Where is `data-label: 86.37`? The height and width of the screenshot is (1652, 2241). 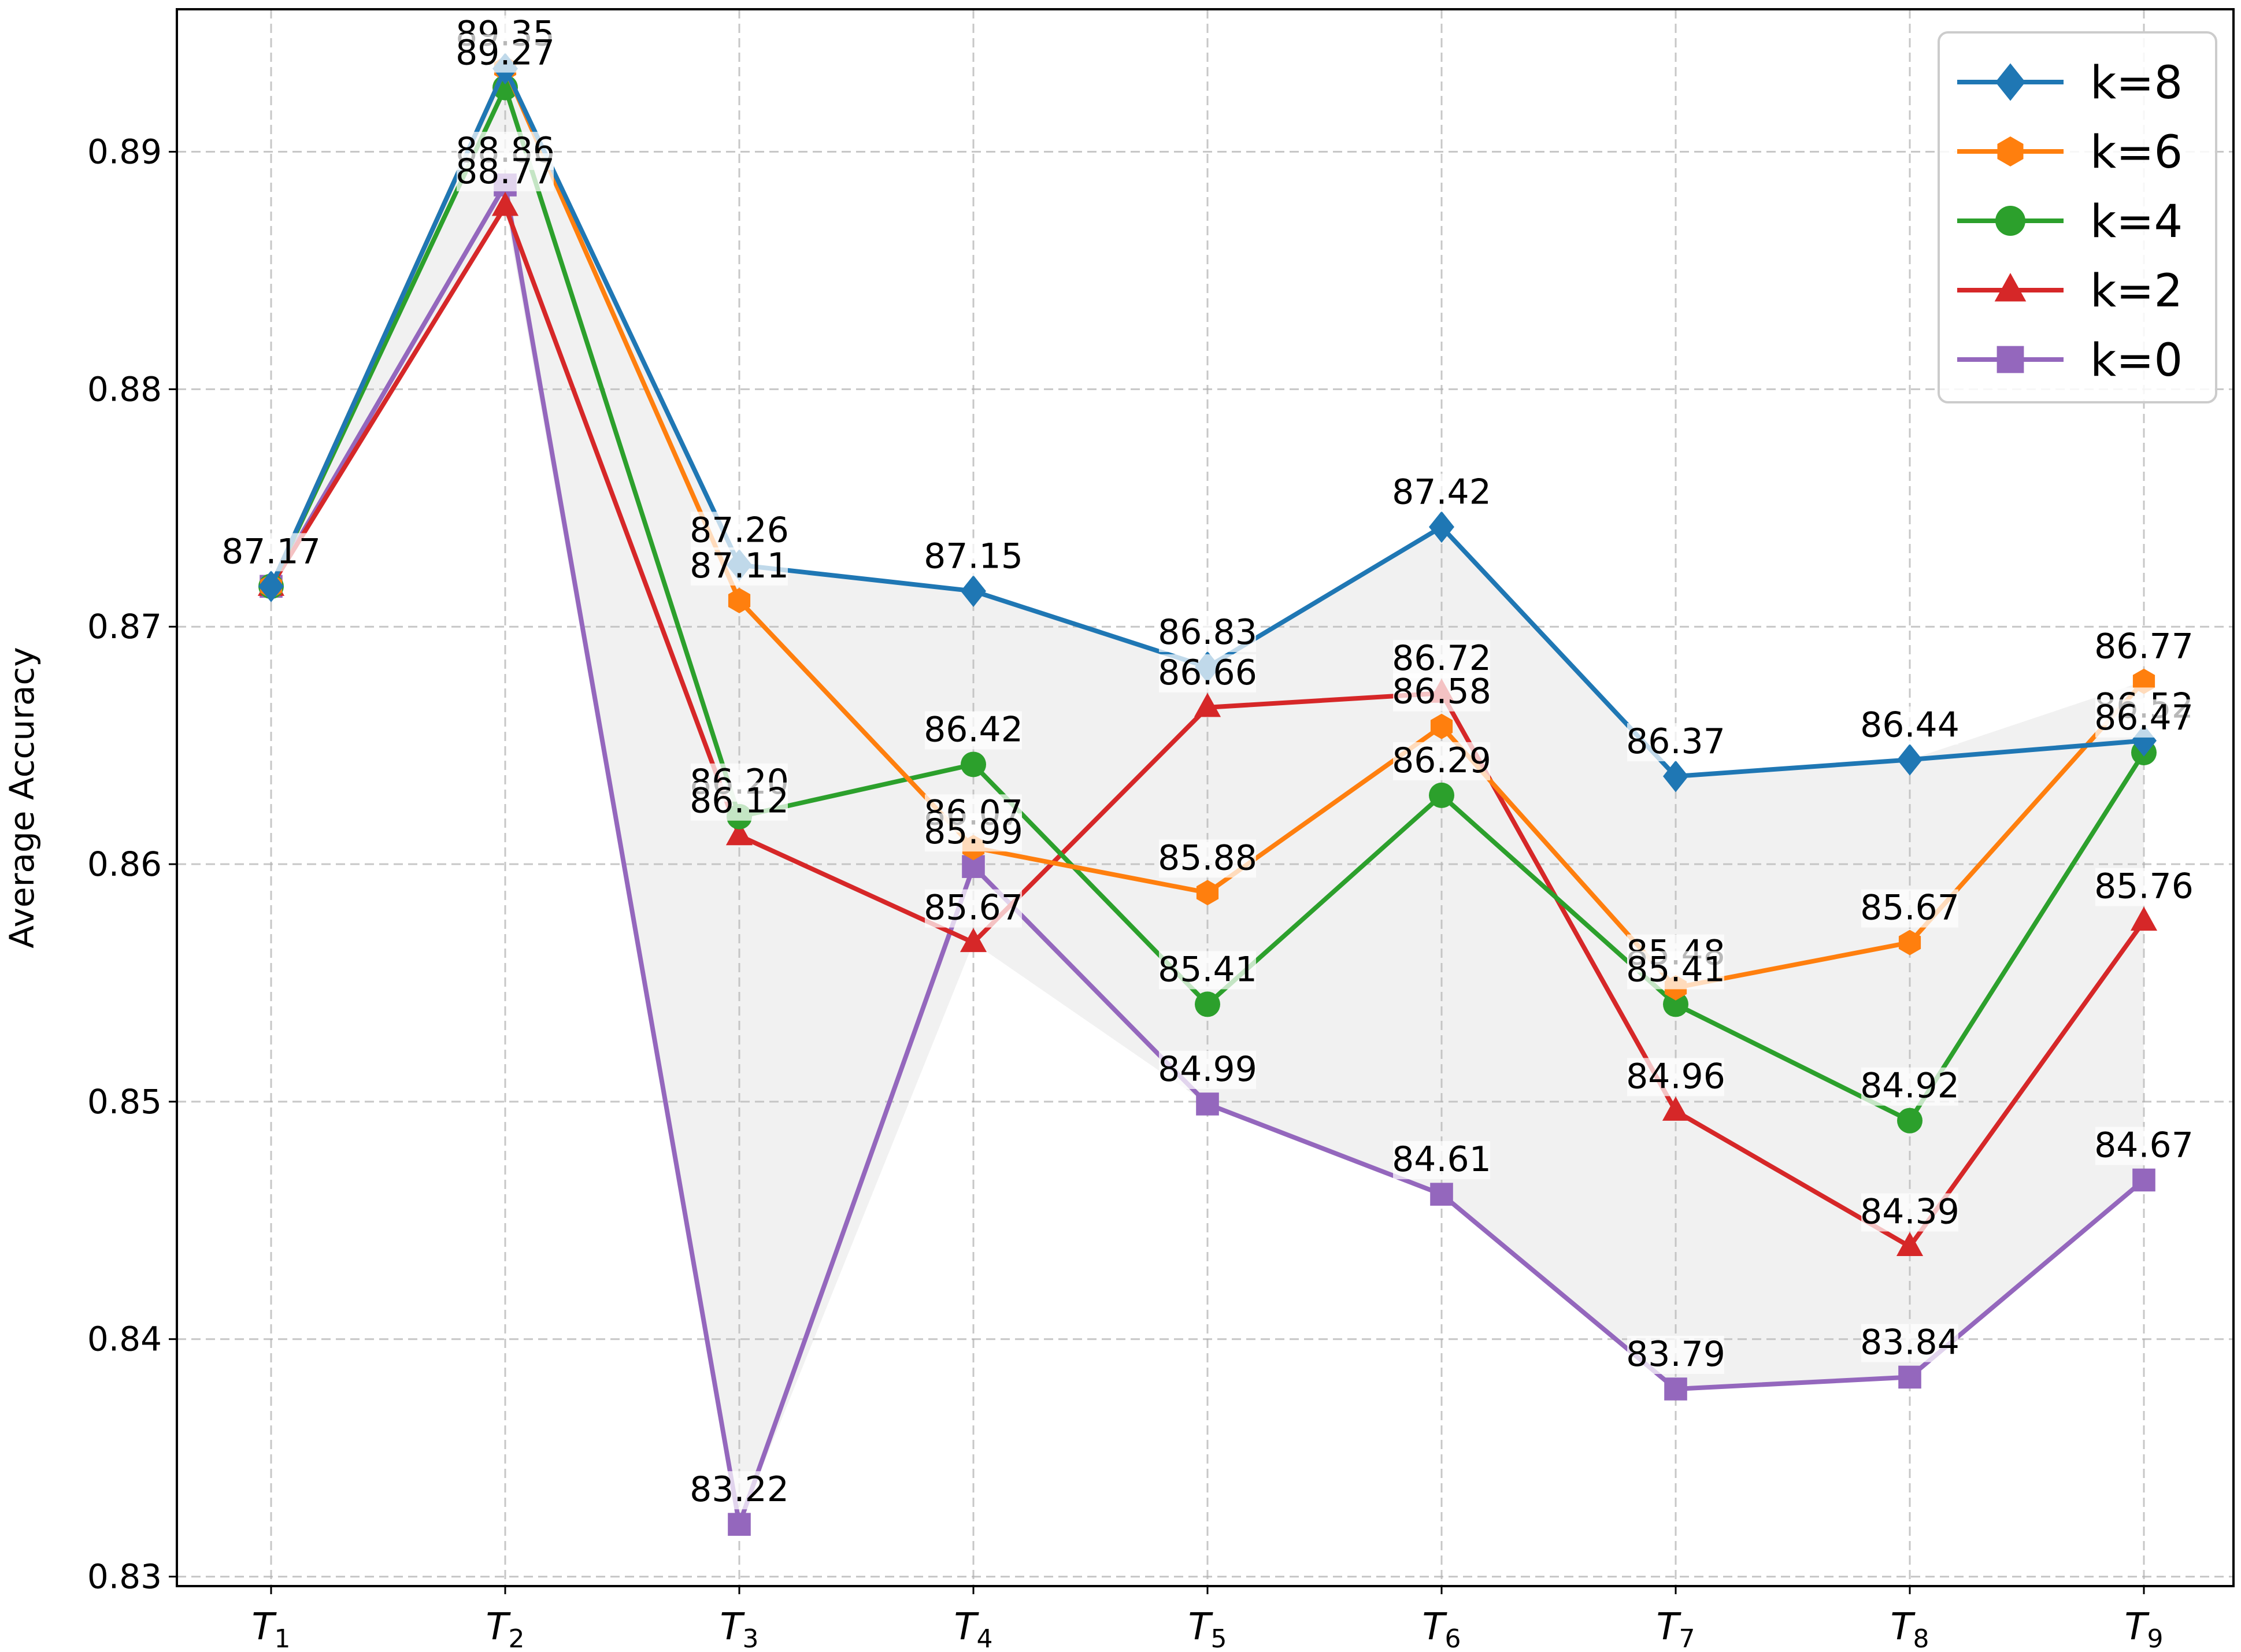 data-label: 86.37 is located at coordinates (1676, 741).